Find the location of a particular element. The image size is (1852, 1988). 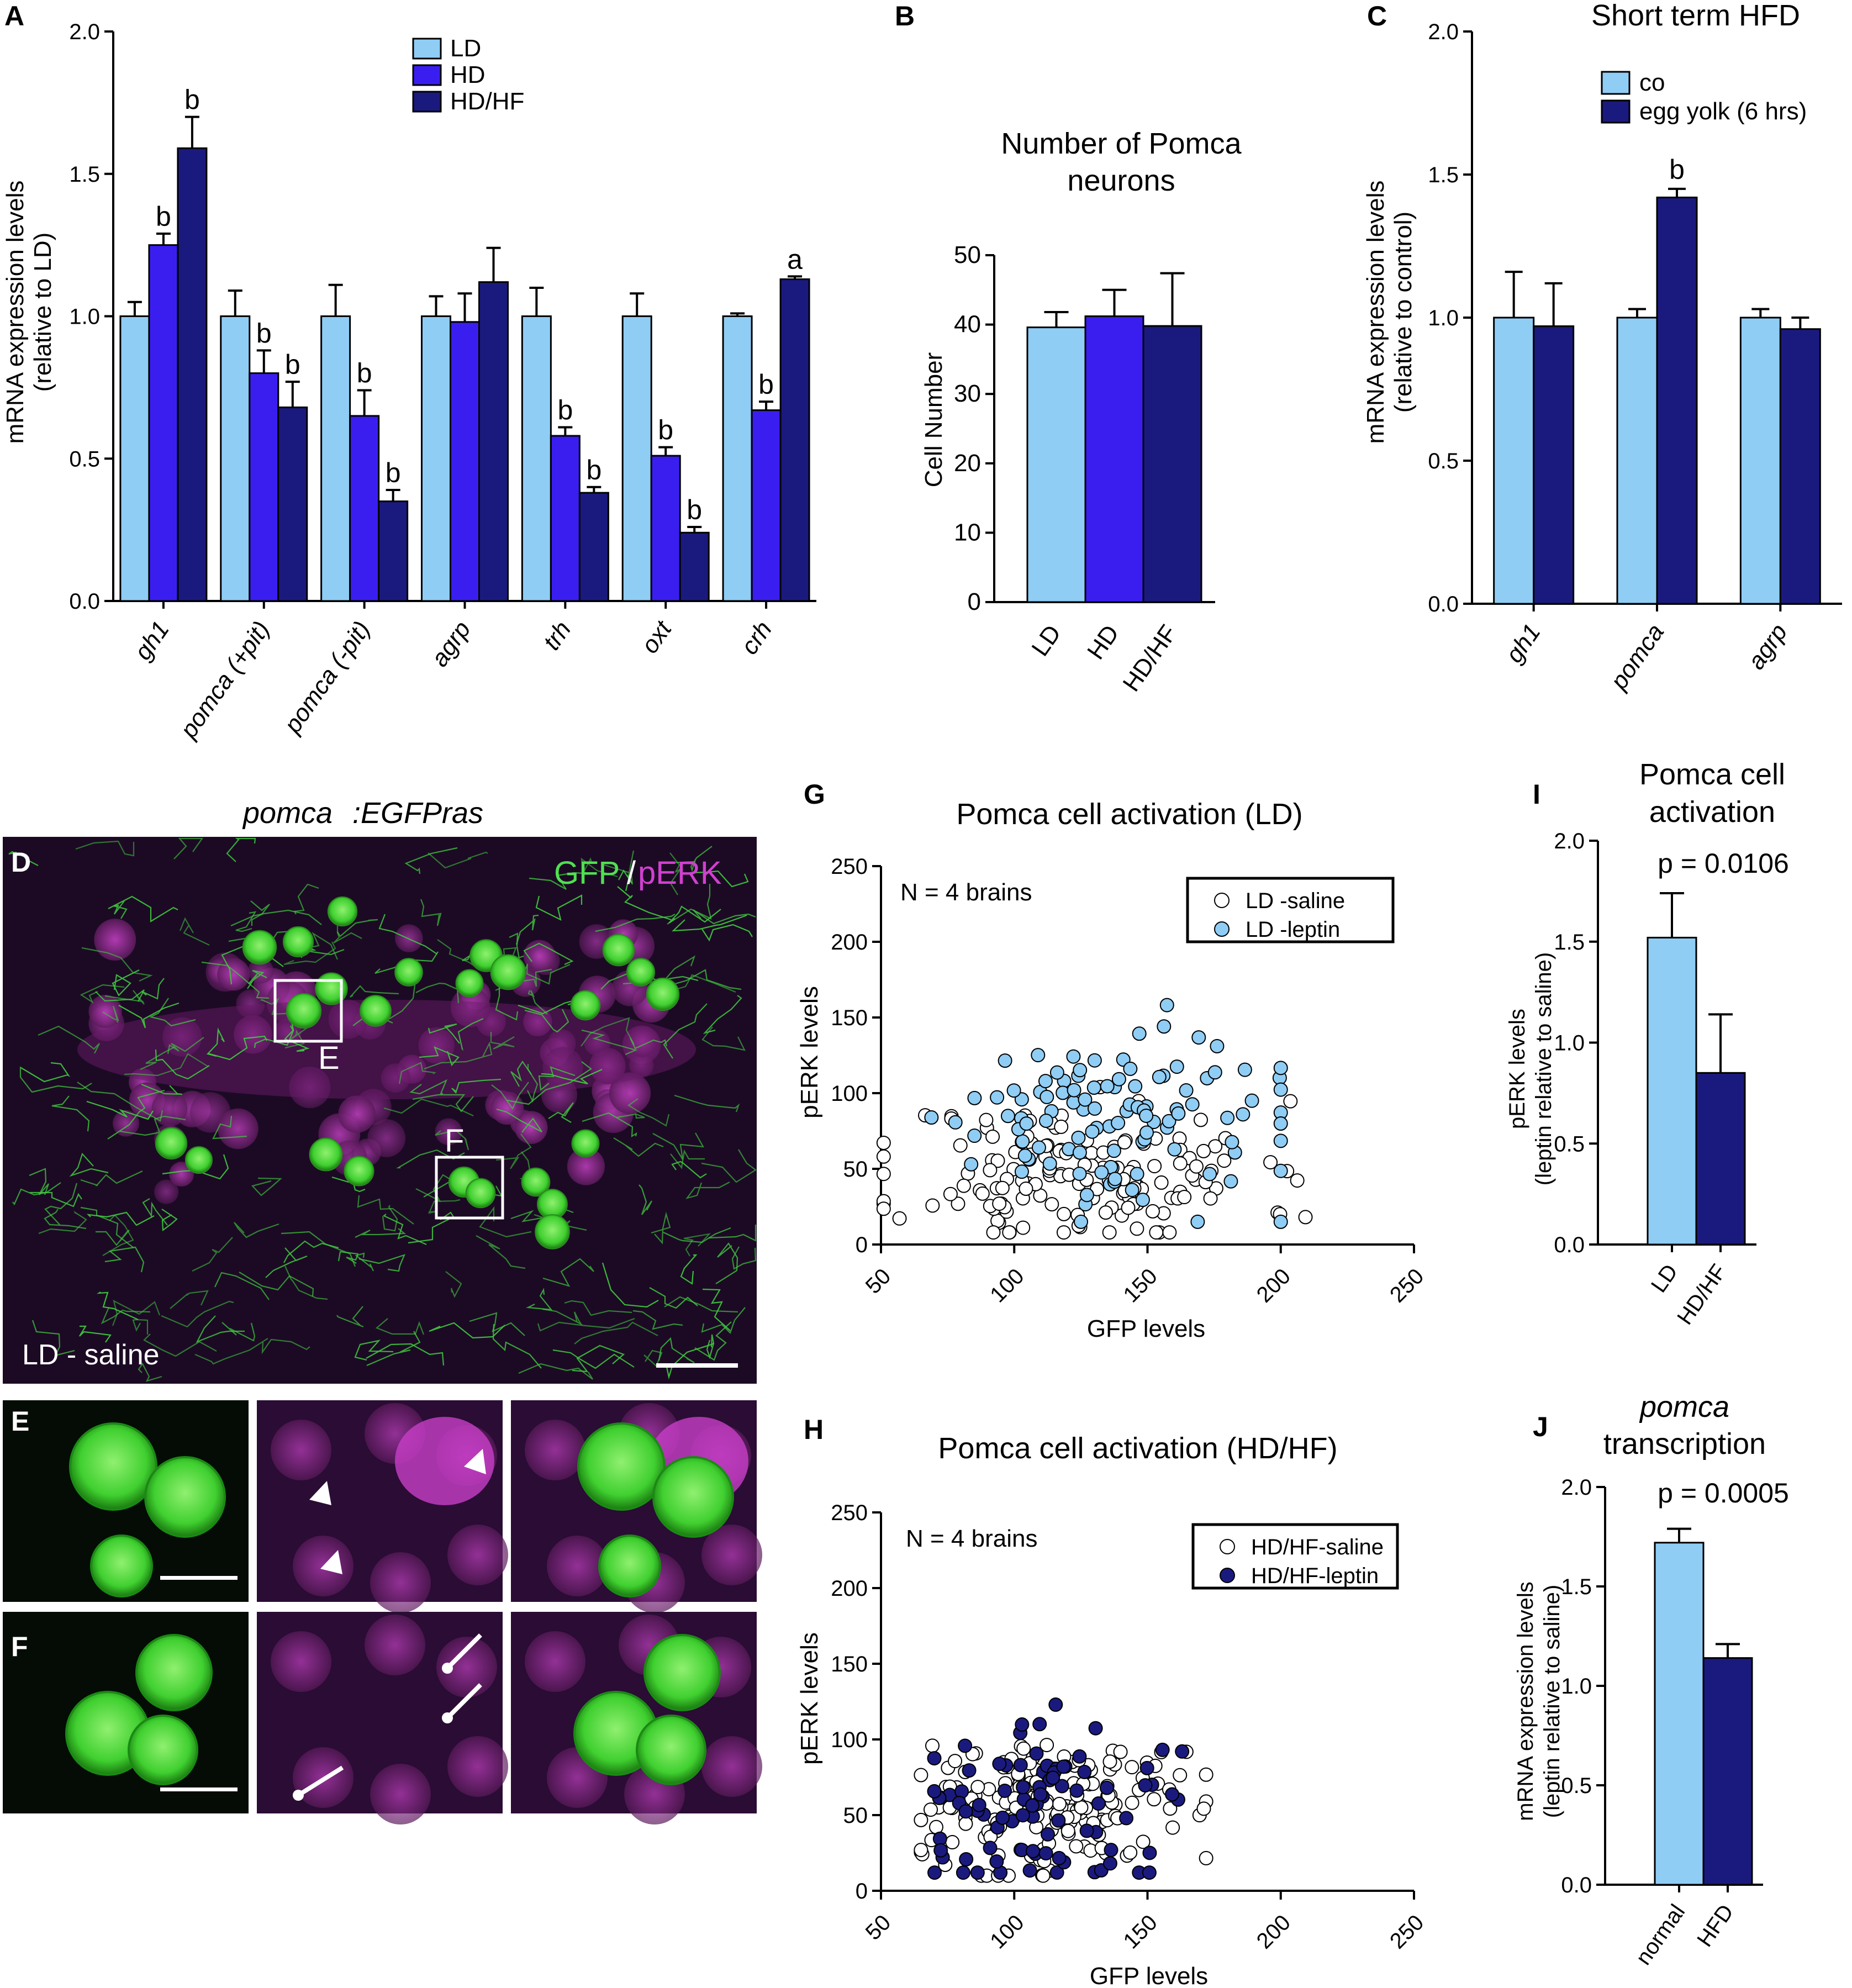

panel-g-ylabel: pERK levels is located at coordinates (809, 1052).